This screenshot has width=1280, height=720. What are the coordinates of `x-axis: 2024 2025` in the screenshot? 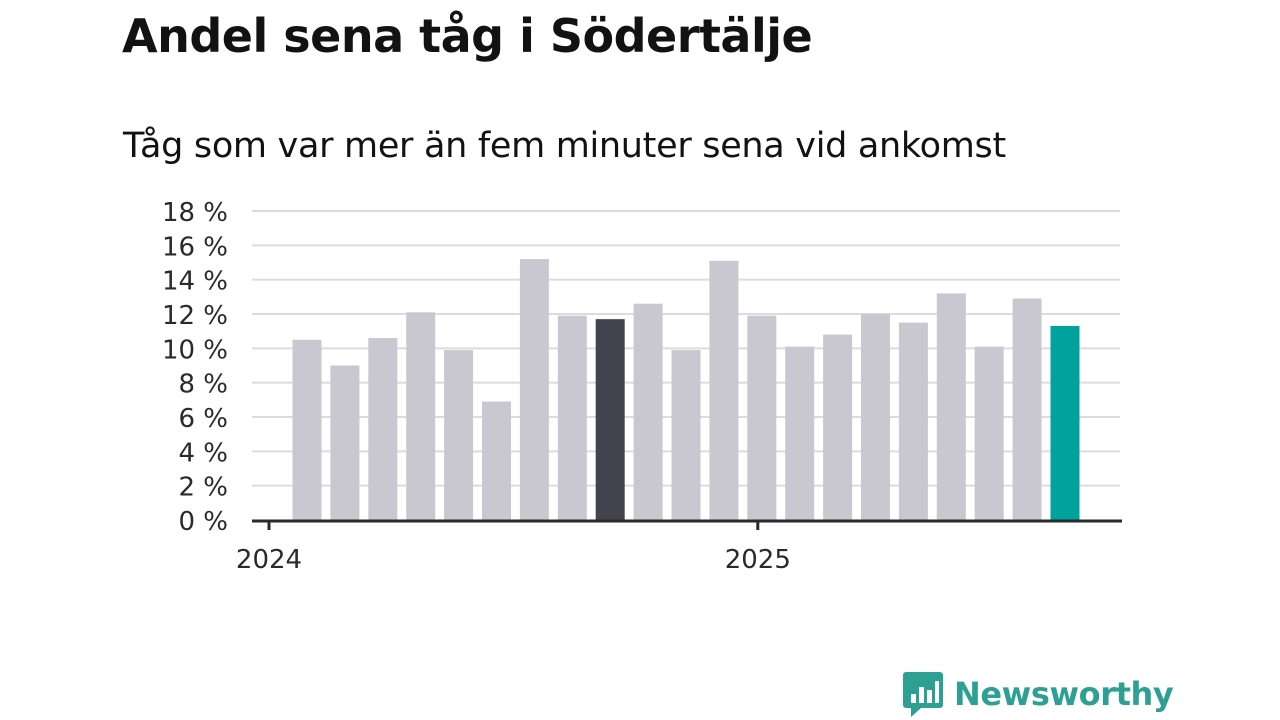 It's located at (679, 547).